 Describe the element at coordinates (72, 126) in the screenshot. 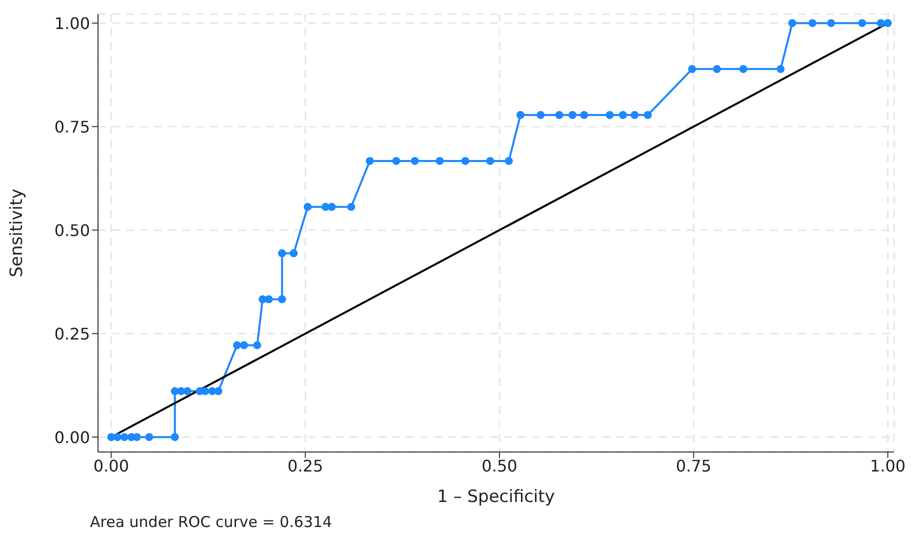

I see `y-tick-label: 0.75` at that location.